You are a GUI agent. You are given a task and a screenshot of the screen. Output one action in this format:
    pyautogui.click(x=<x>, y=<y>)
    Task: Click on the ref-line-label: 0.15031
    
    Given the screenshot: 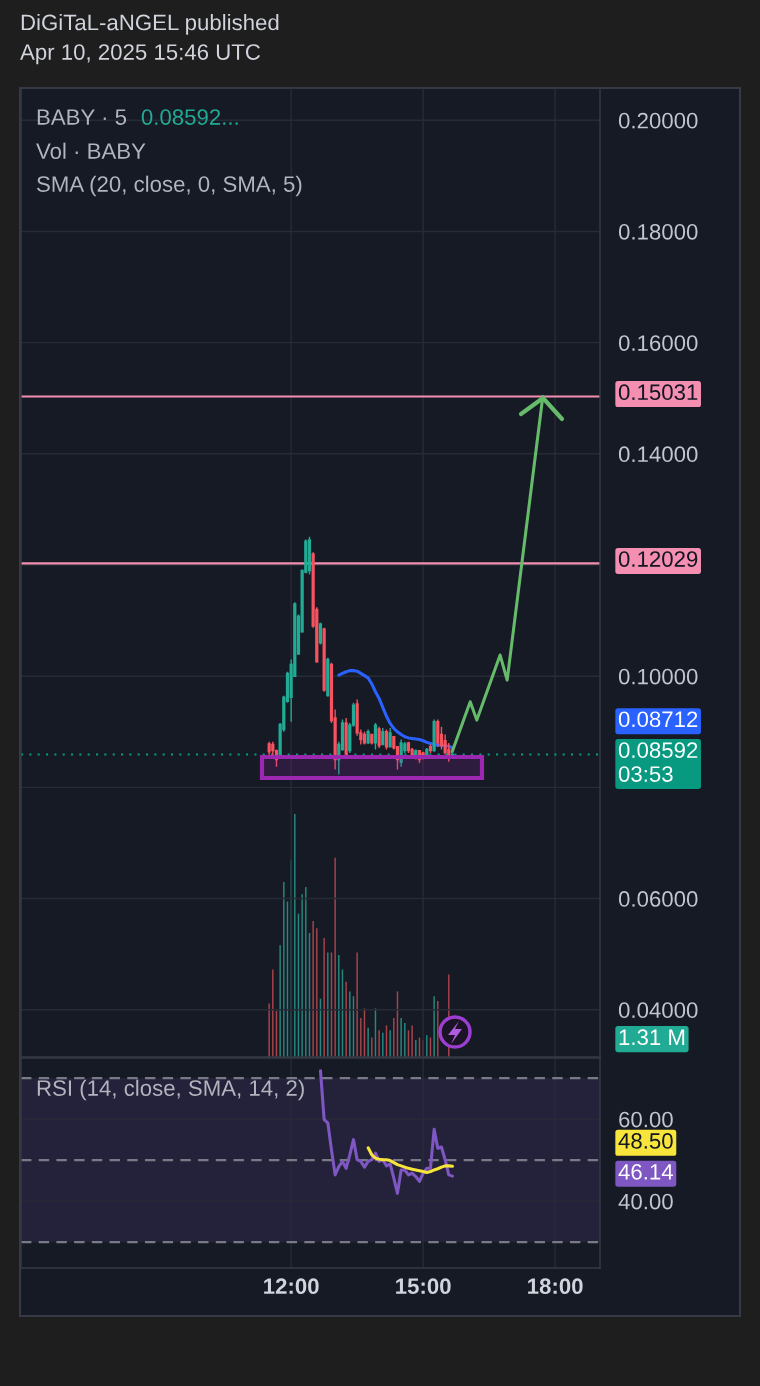 What is the action you would take?
    pyautogui.click(x=658, y=392)
    